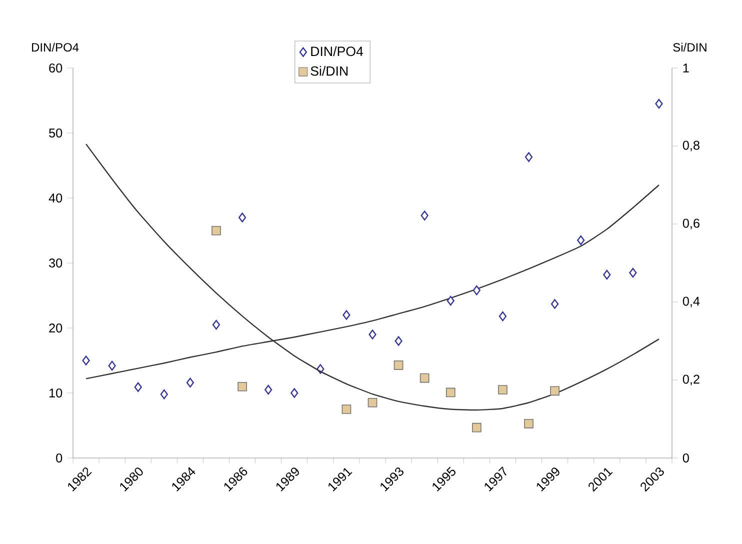 This screenshot has height=544, width=742. What do you see at coordinates (55, 393) in the screenshot?
I see `y-tick-label: 10` at bounding box center [55, 393].